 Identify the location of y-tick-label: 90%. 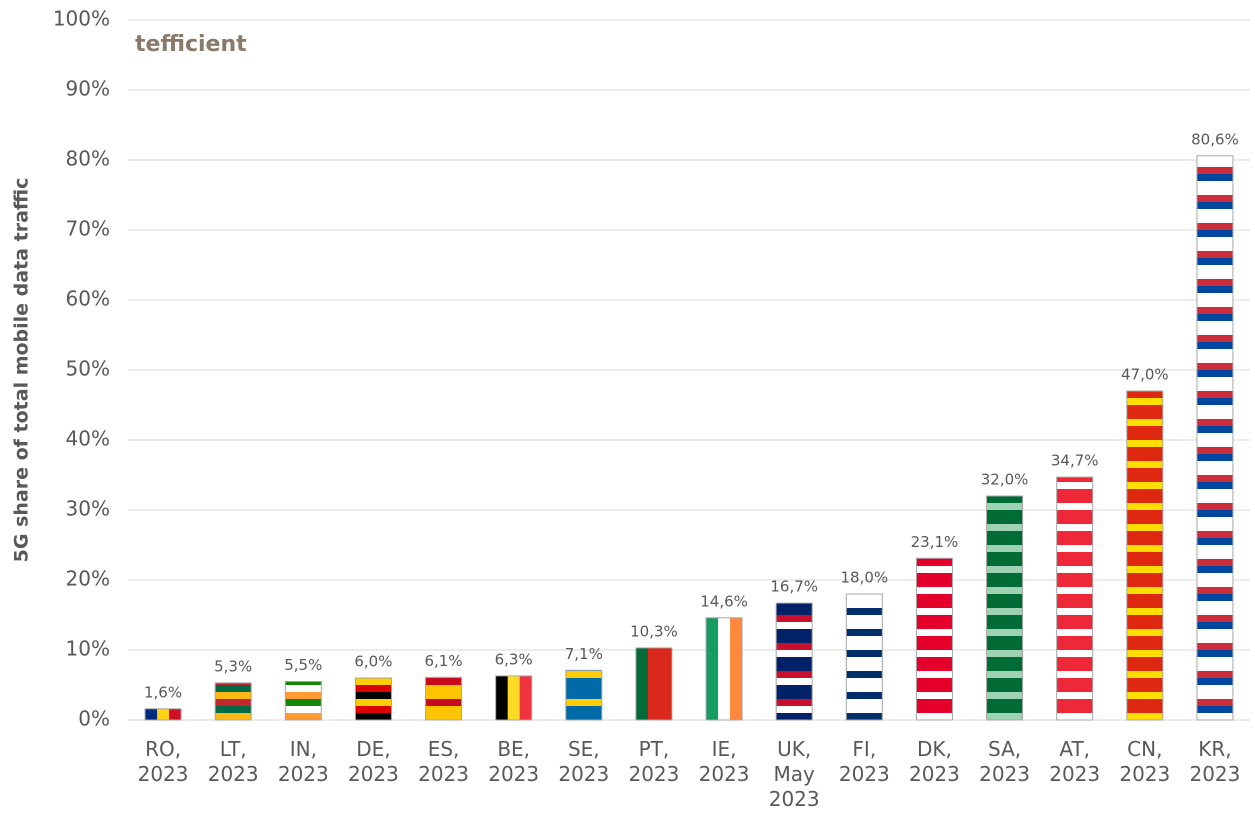
(88, 89).